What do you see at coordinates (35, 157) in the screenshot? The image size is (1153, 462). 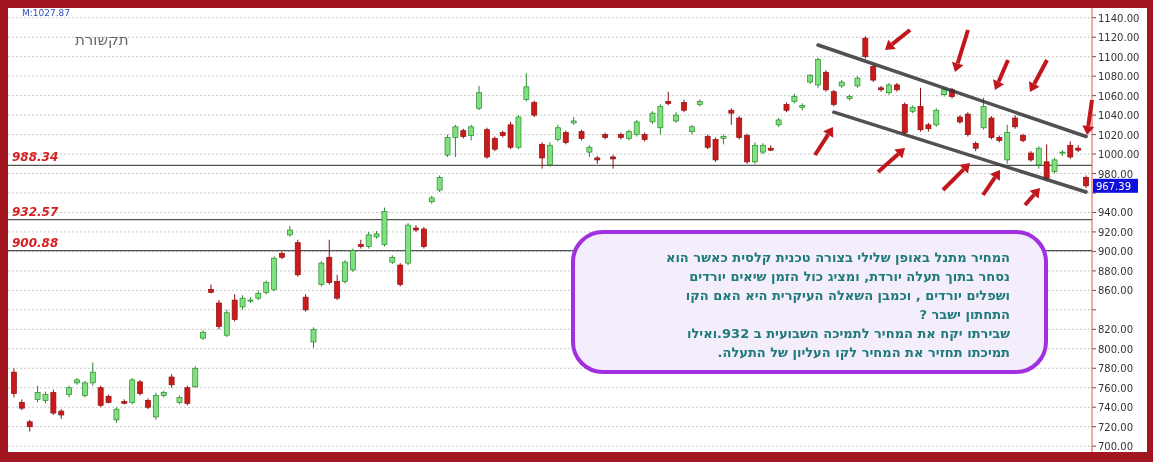 I see `ref-line-label: 988.34` at bounding box center [35, 157].